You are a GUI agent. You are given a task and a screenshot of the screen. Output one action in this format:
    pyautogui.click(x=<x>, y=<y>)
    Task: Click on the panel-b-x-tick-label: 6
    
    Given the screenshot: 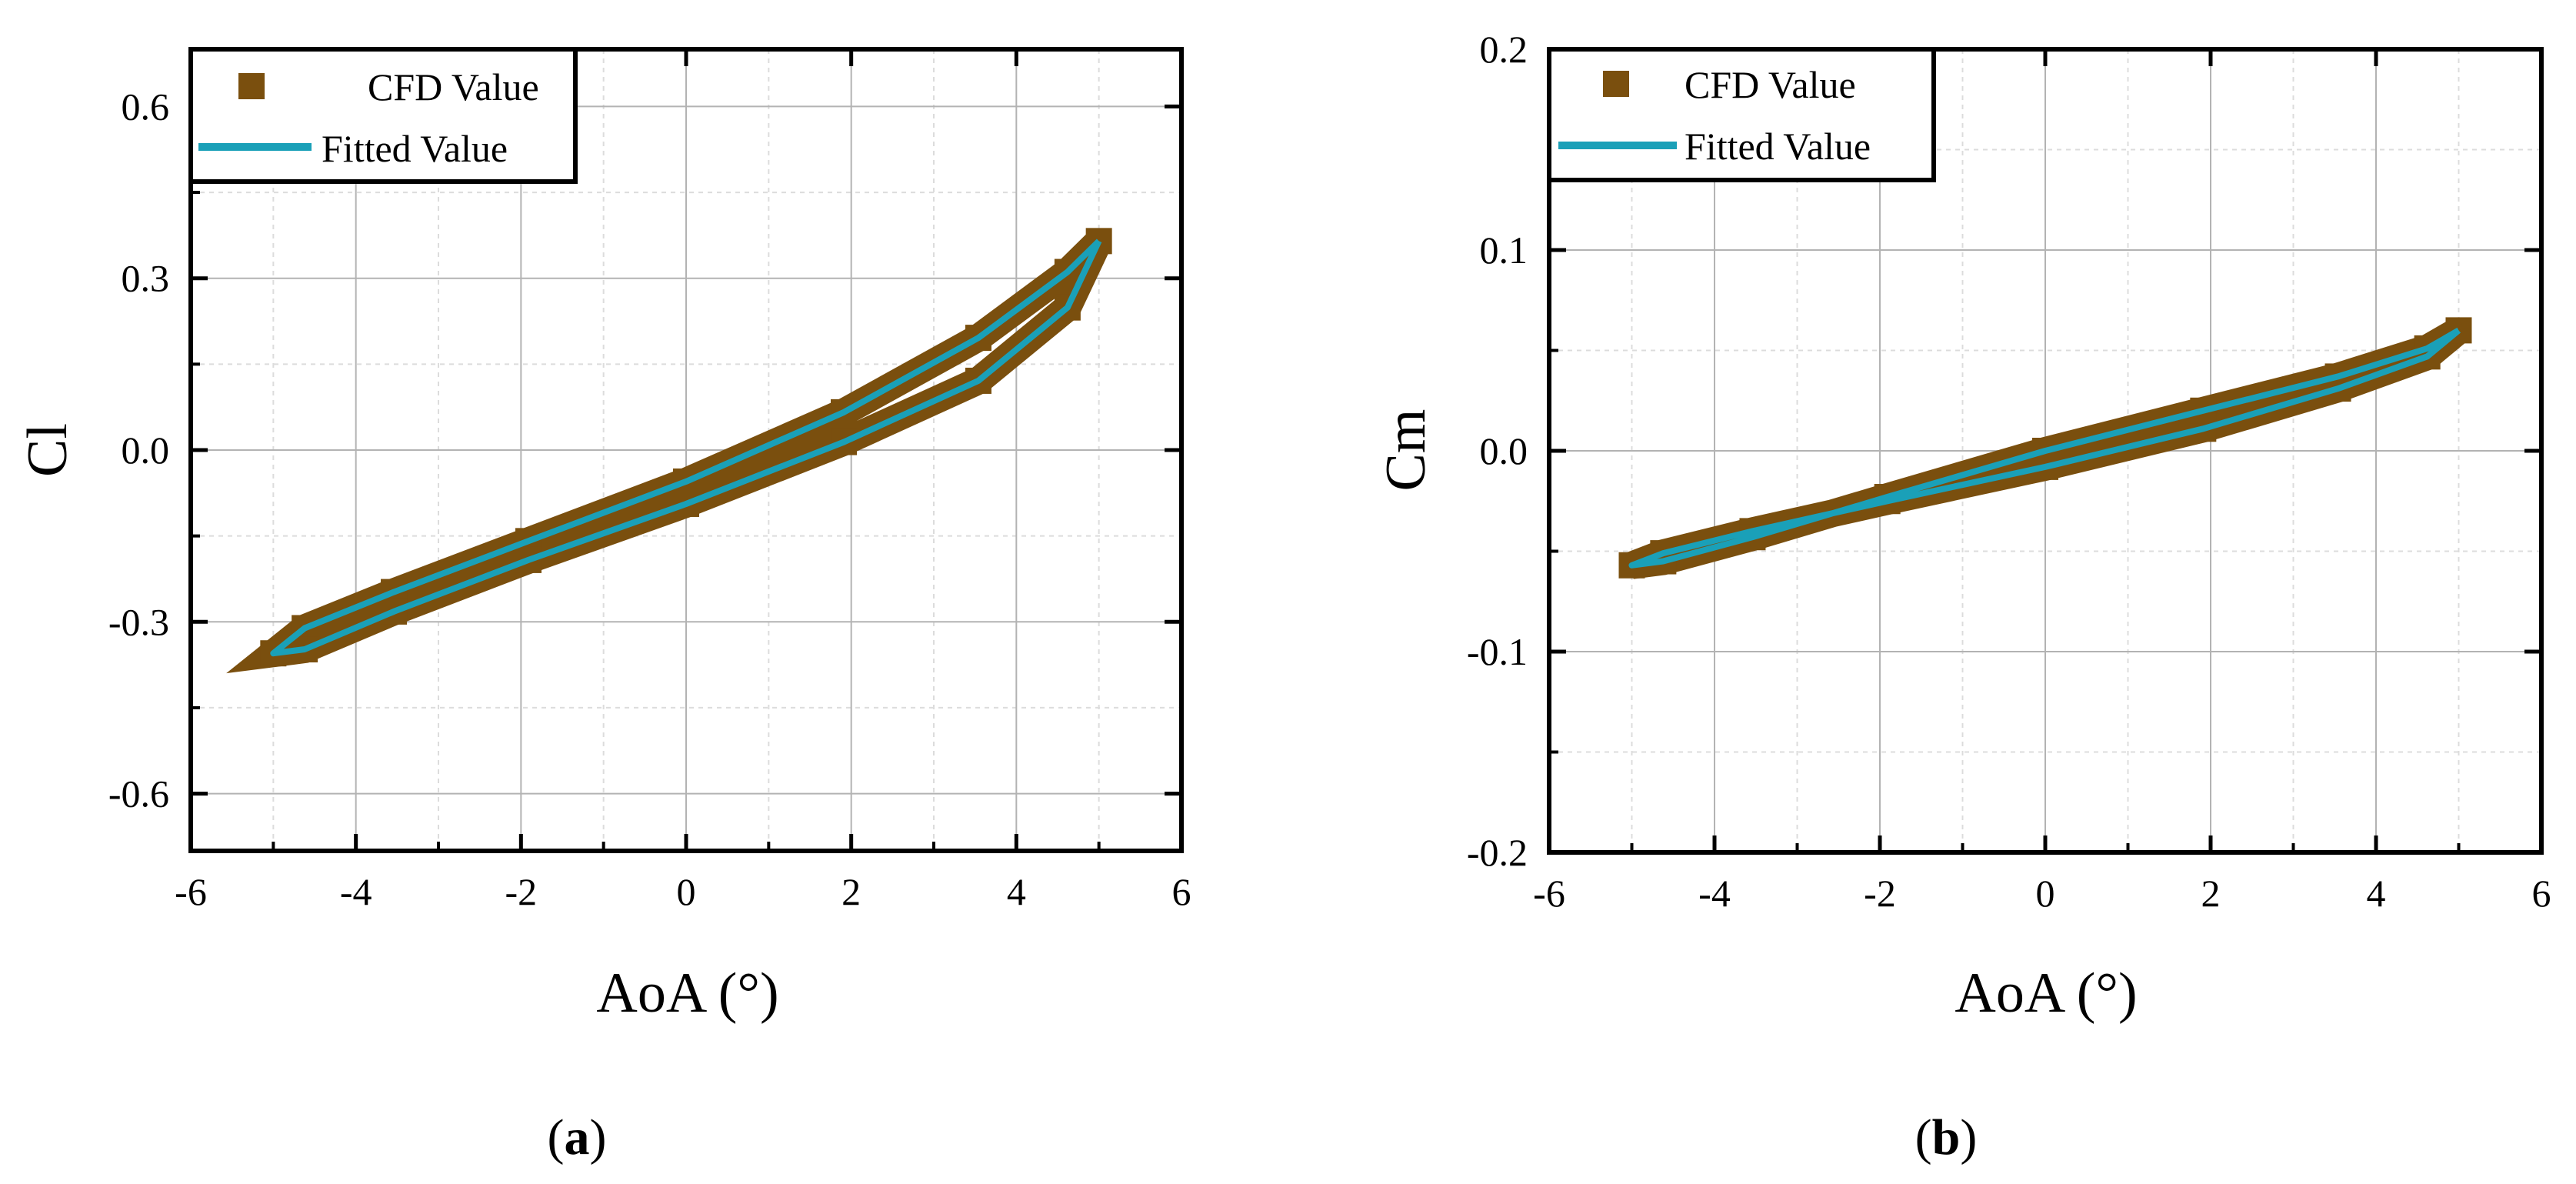 What is the action you would take?
    pyautogui.click(x=2541, y=893)
    